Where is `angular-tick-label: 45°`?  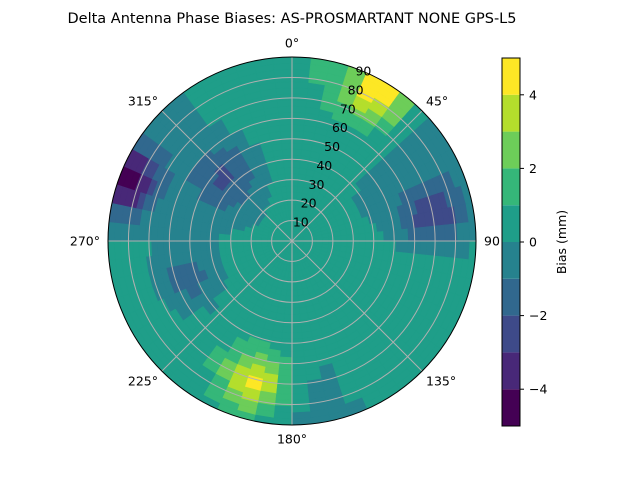 angular-tick-label: 45° is located at coordinates (437, 101).